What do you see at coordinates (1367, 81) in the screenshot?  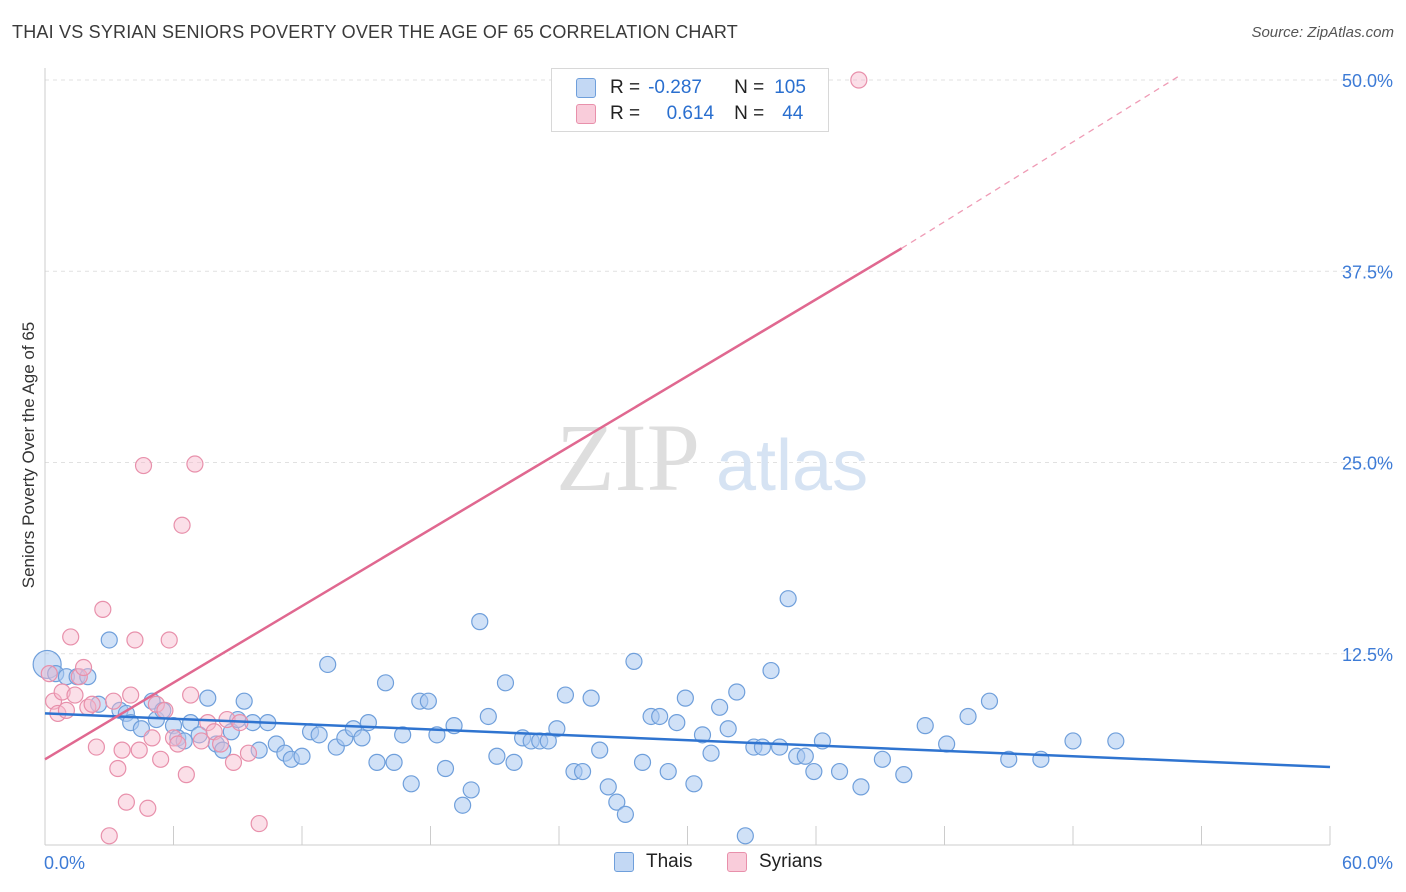 I see `y-tick-label: 50.0%` at bounding box center [1367, 81].